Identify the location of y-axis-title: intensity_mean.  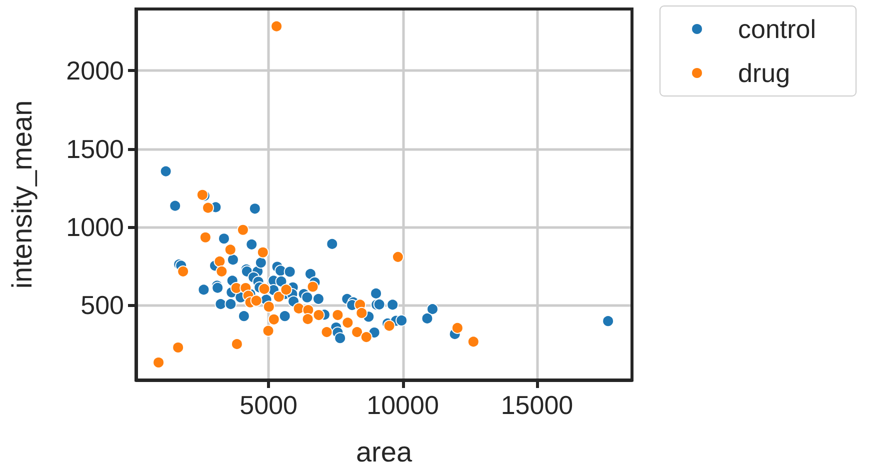
(22, 194).